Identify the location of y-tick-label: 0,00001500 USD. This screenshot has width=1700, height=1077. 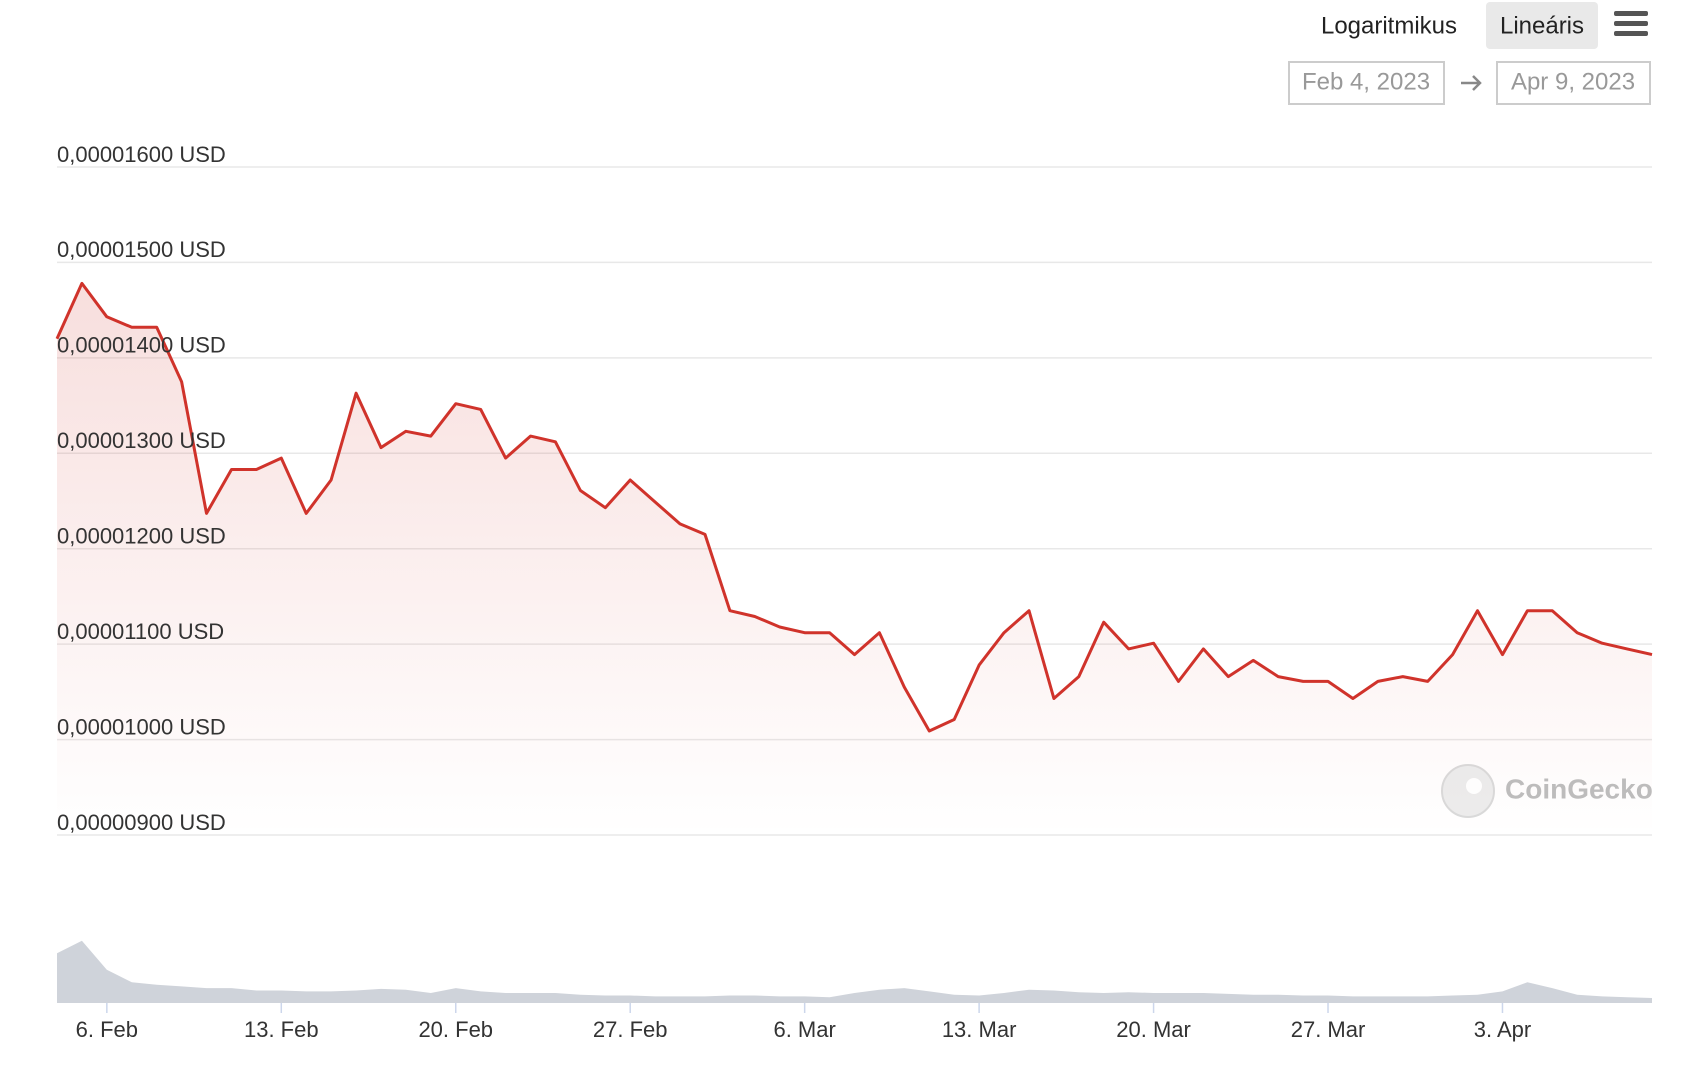
(141, 249).